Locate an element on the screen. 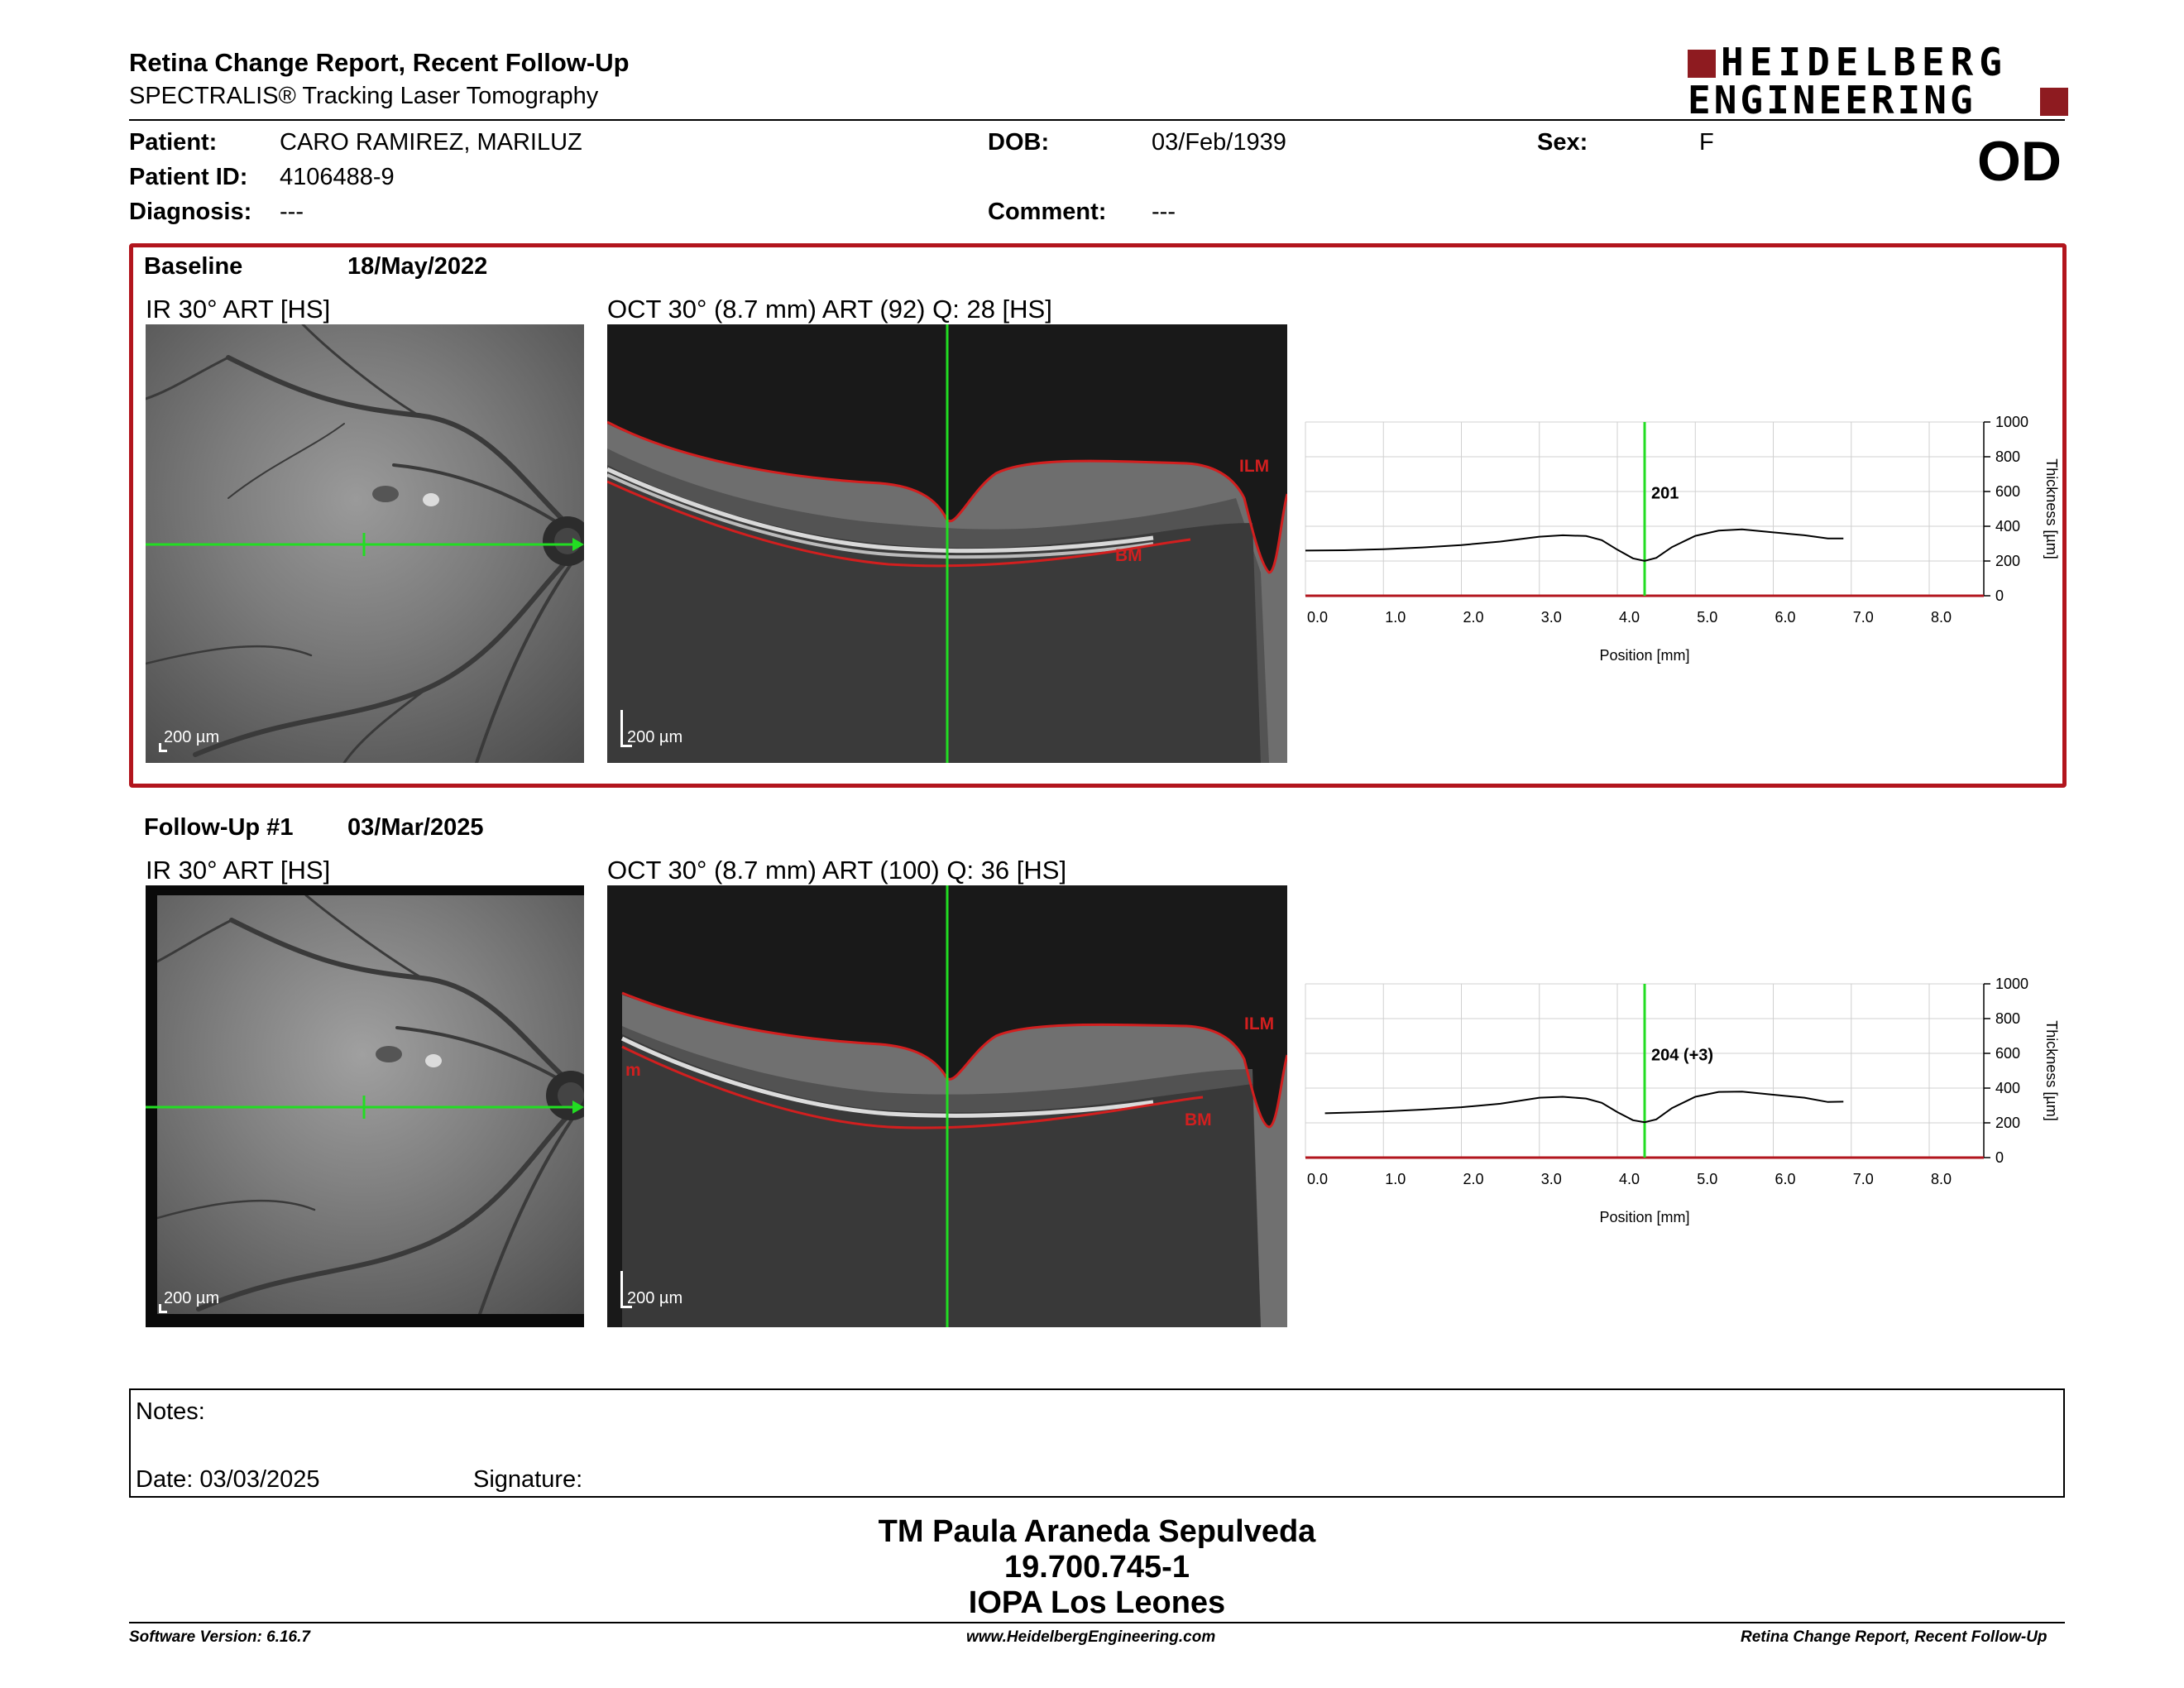  signature-label: Signature: is located at coordinates (528, 1479).